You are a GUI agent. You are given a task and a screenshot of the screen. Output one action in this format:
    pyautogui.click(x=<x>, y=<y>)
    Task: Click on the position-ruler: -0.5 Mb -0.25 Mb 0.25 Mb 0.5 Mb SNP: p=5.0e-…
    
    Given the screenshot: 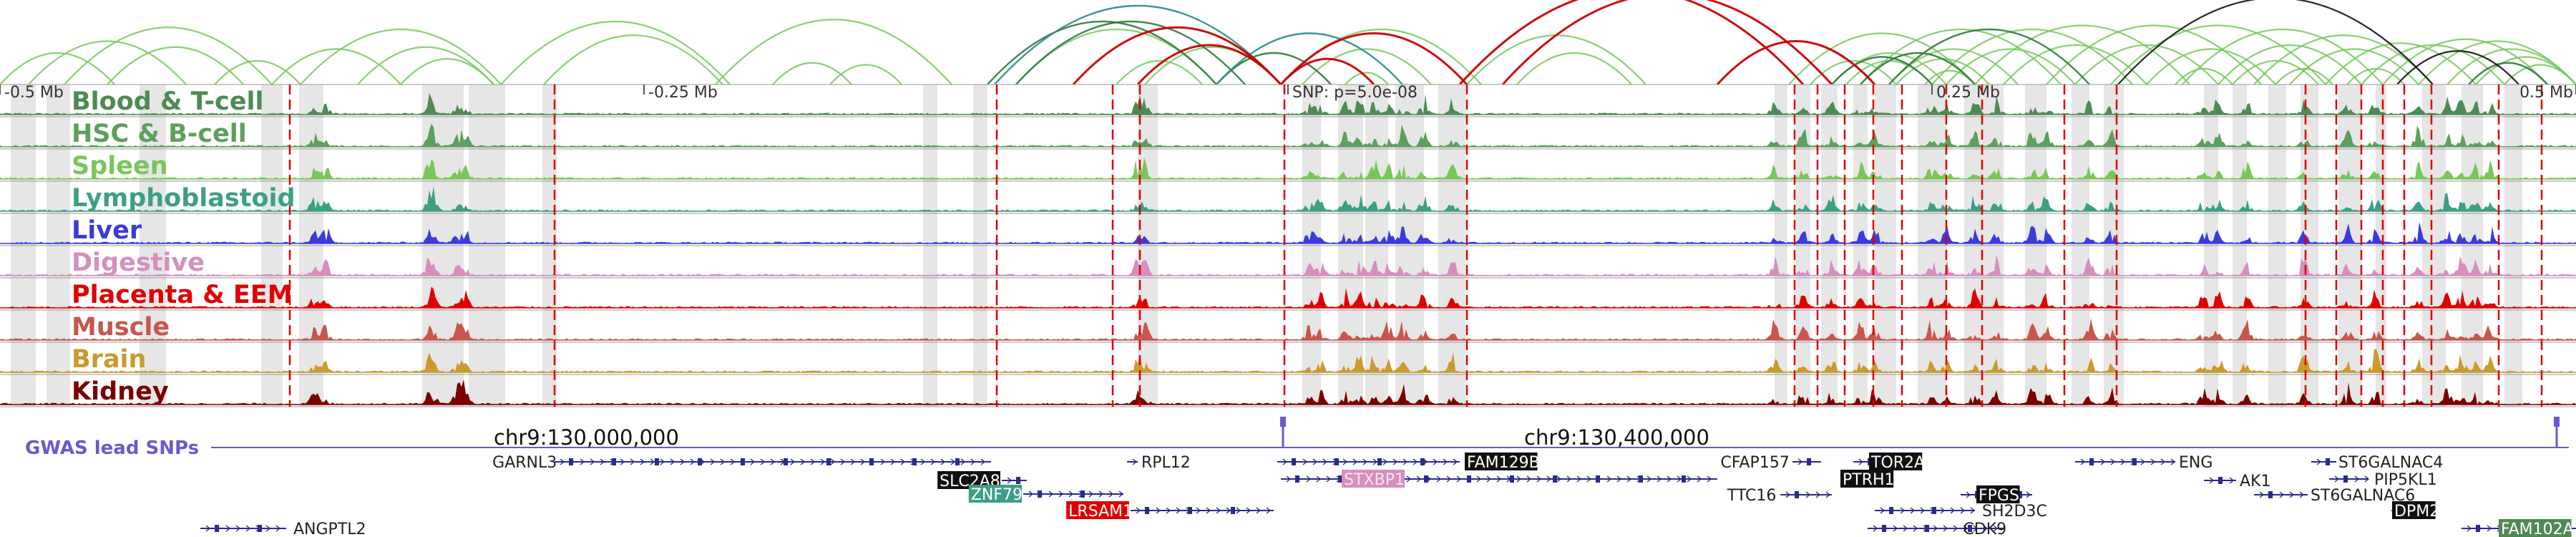 What is the action you would take?
    pyautogui.click(x=1288, y=93)
    